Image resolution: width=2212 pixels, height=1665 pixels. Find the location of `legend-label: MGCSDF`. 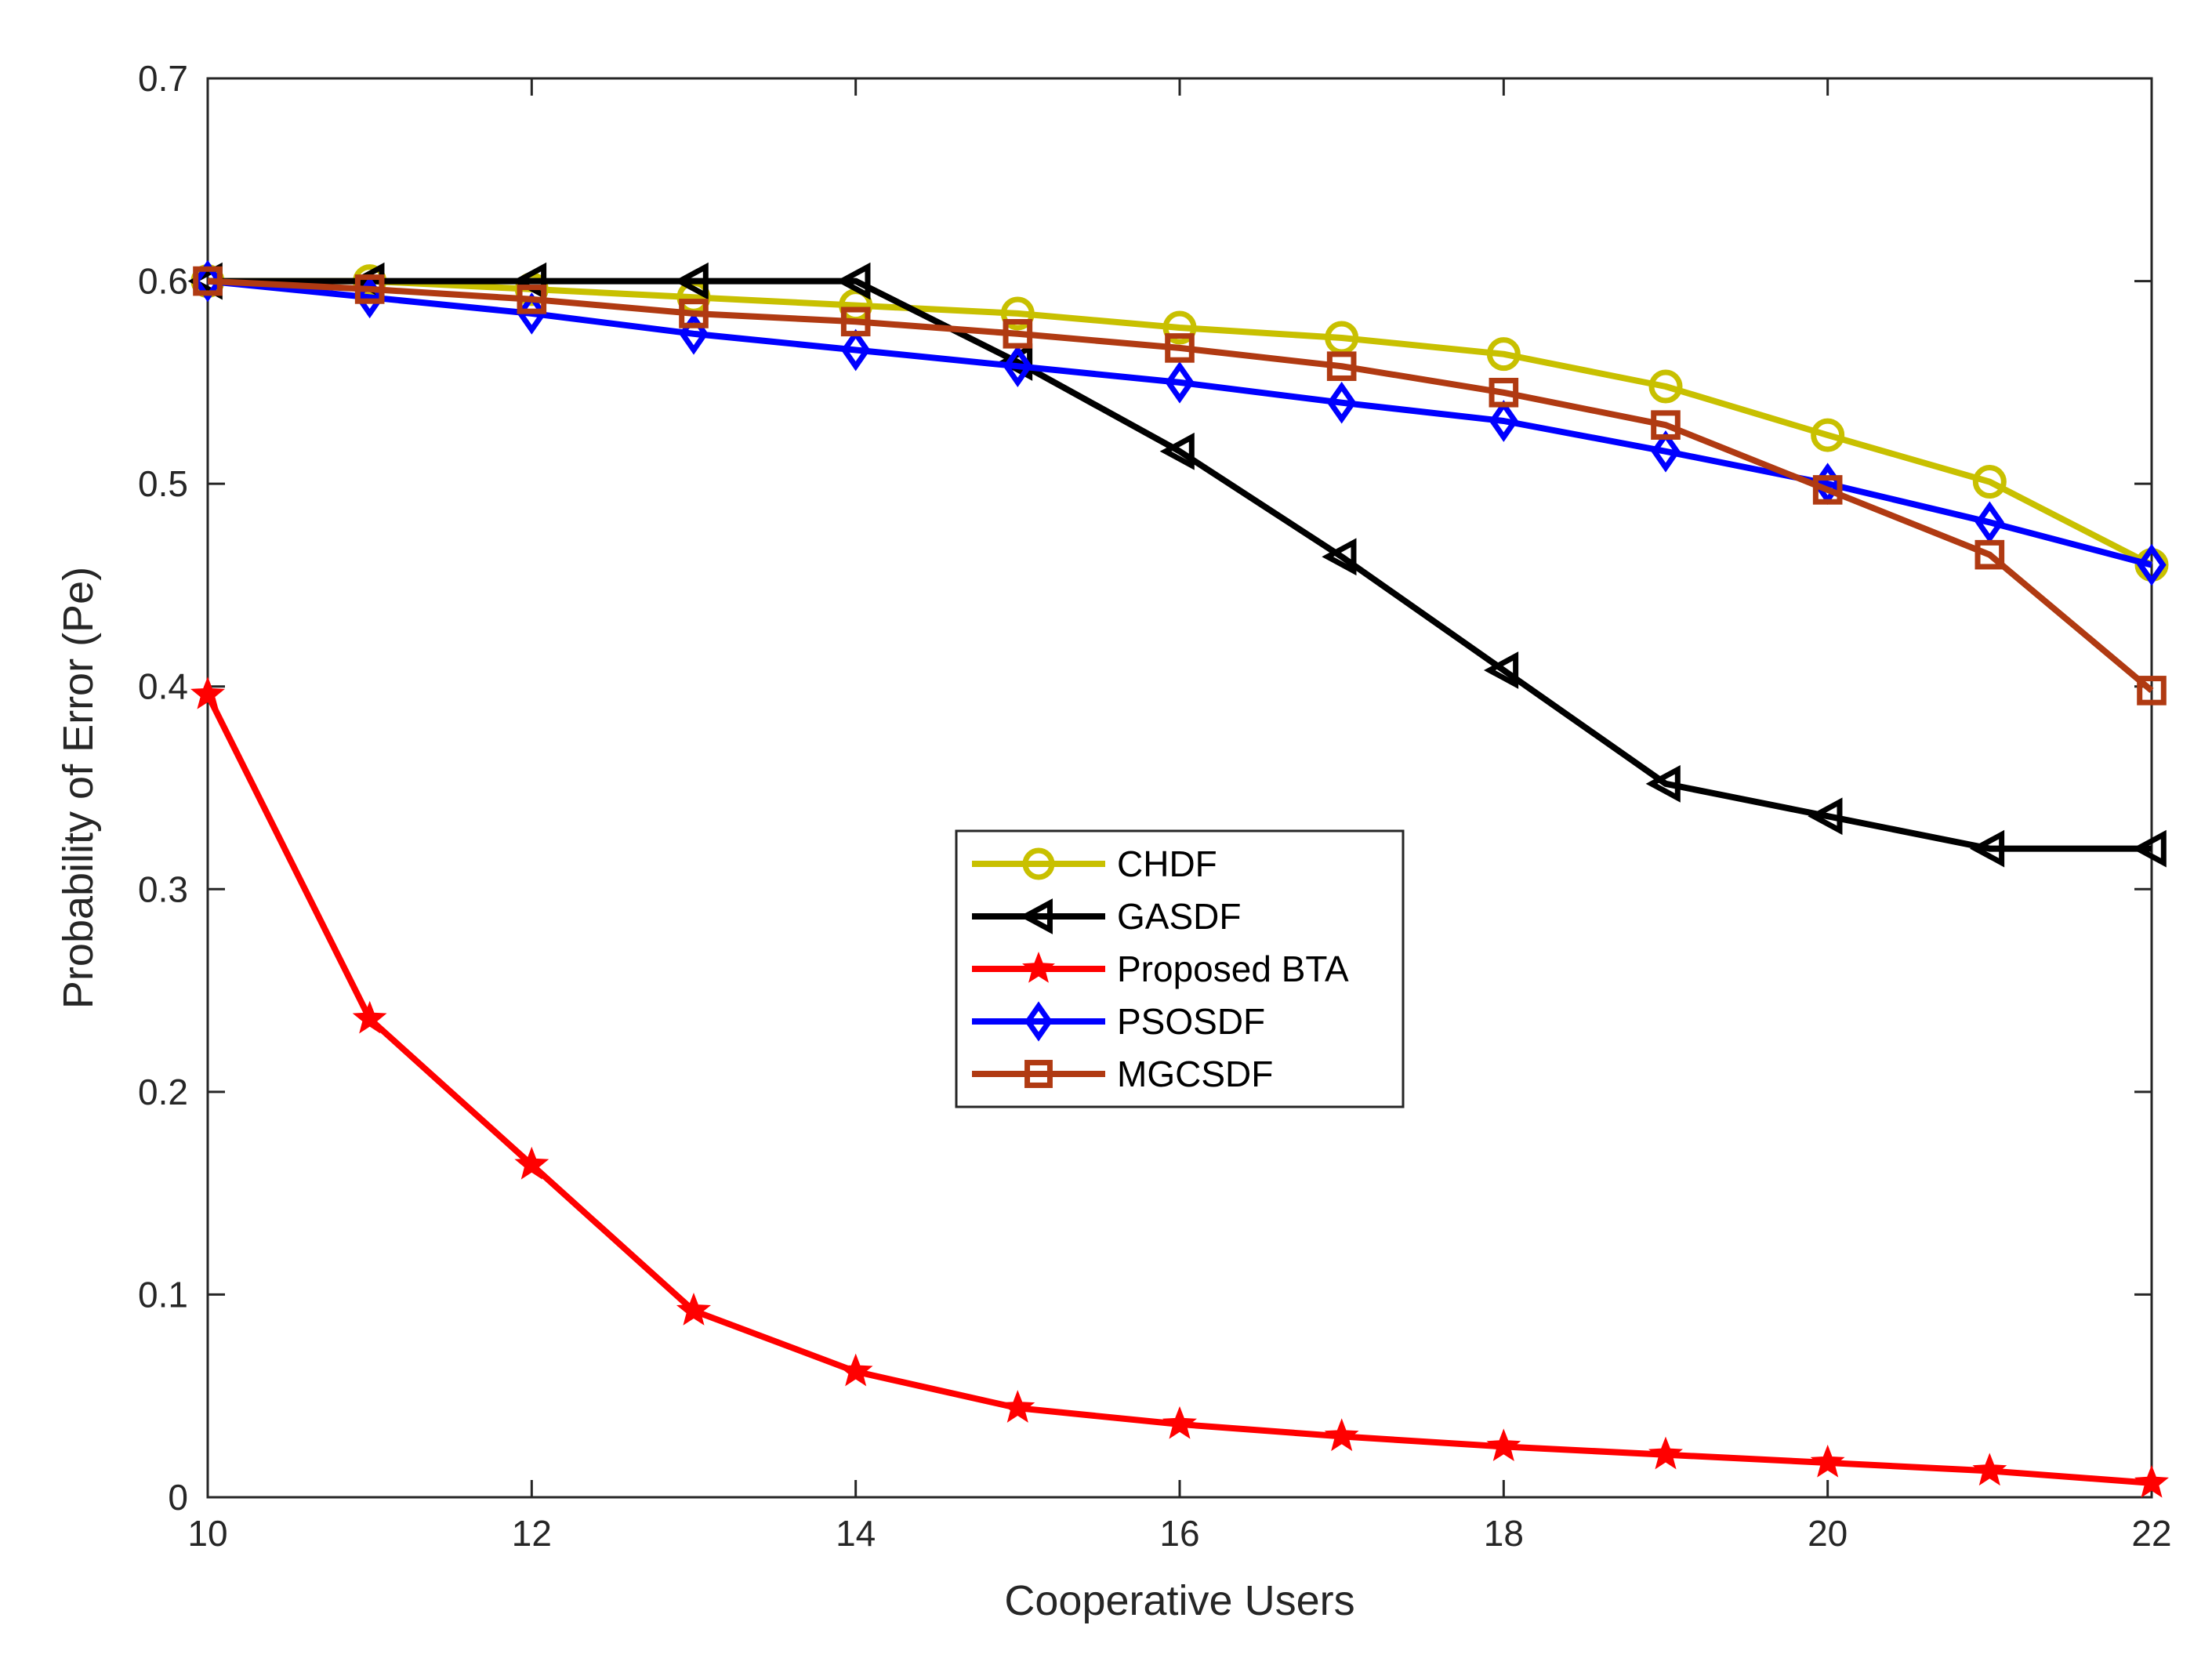

legend-label: MGCSDF is located at coordinates (1195, 1074).